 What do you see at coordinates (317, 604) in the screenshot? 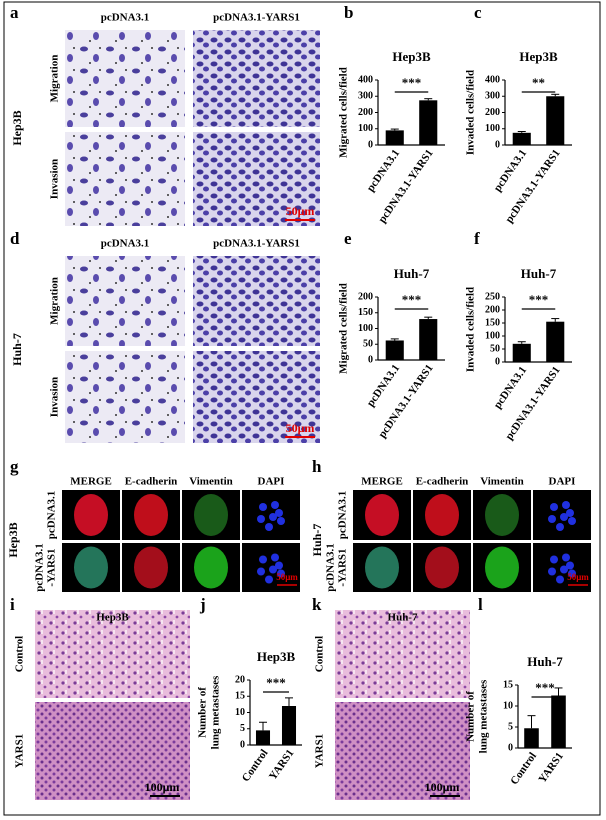
I see `panel-letter: k` at bounding box center [317, 604].